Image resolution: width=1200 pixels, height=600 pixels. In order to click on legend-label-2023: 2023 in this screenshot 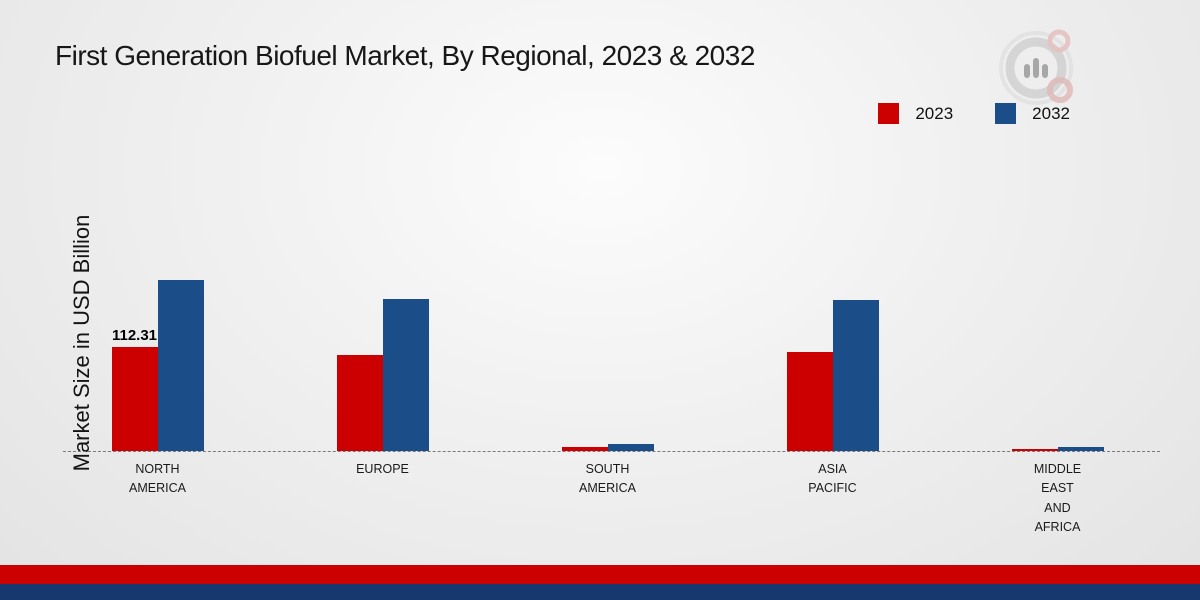, I will do `click(934, 113)`.